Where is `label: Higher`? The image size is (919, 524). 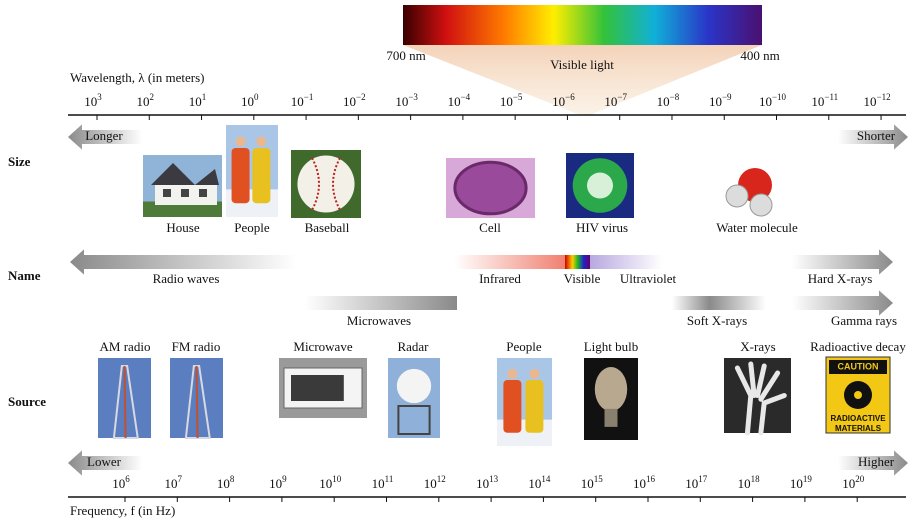 label: Higher is located at coordinates (876, 461).